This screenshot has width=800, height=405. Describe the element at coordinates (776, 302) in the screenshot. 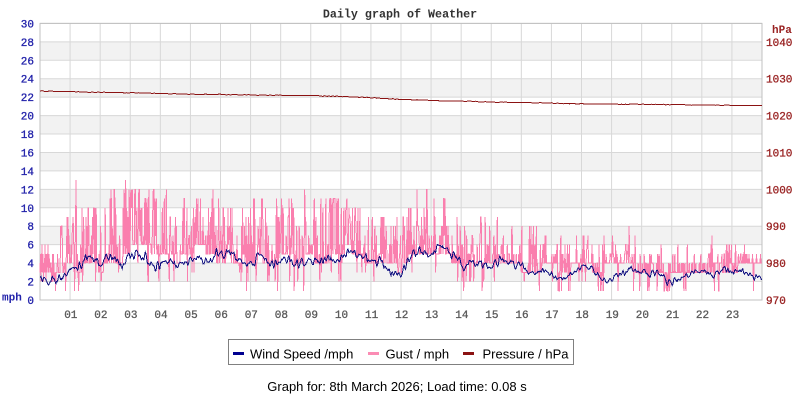

I see `svg-text: 970` at that location.